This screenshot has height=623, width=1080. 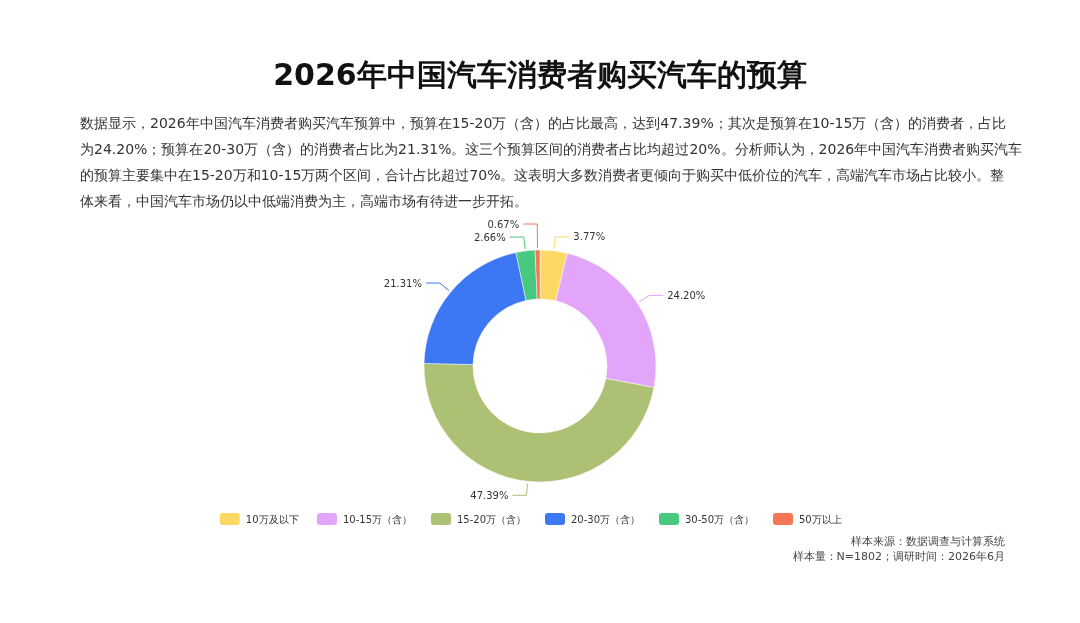 What do you see at coordinates (820, 519) in the screenshot?
I see `legend-label: 50万以上` at bounding box center [820, 519].